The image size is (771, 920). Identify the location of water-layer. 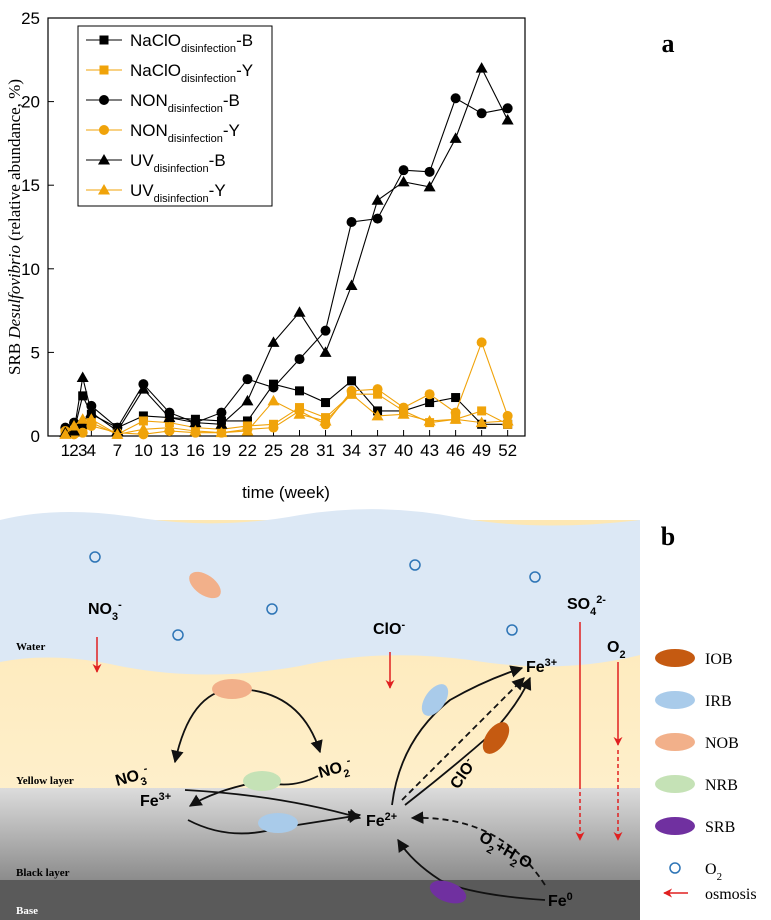
(320, 592).